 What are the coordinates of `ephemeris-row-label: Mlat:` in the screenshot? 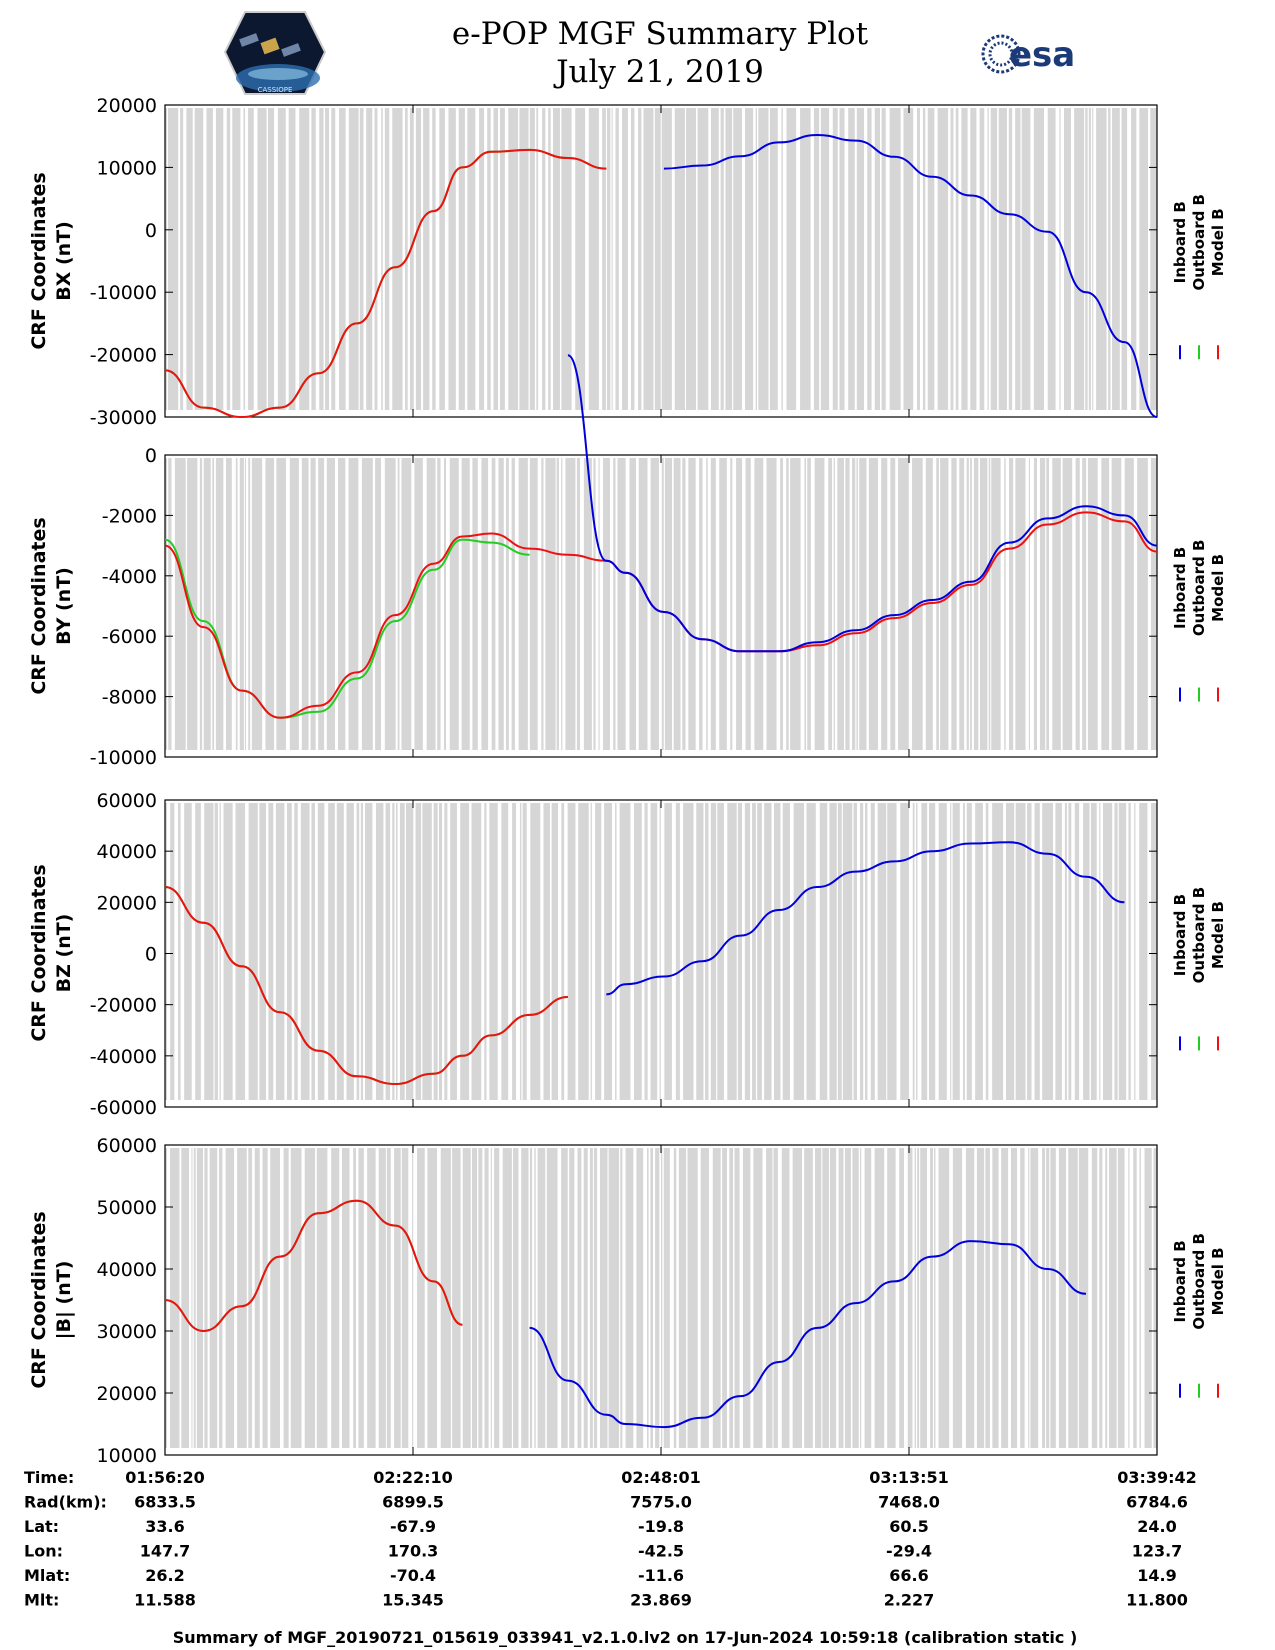 It's located at (47, 1575).